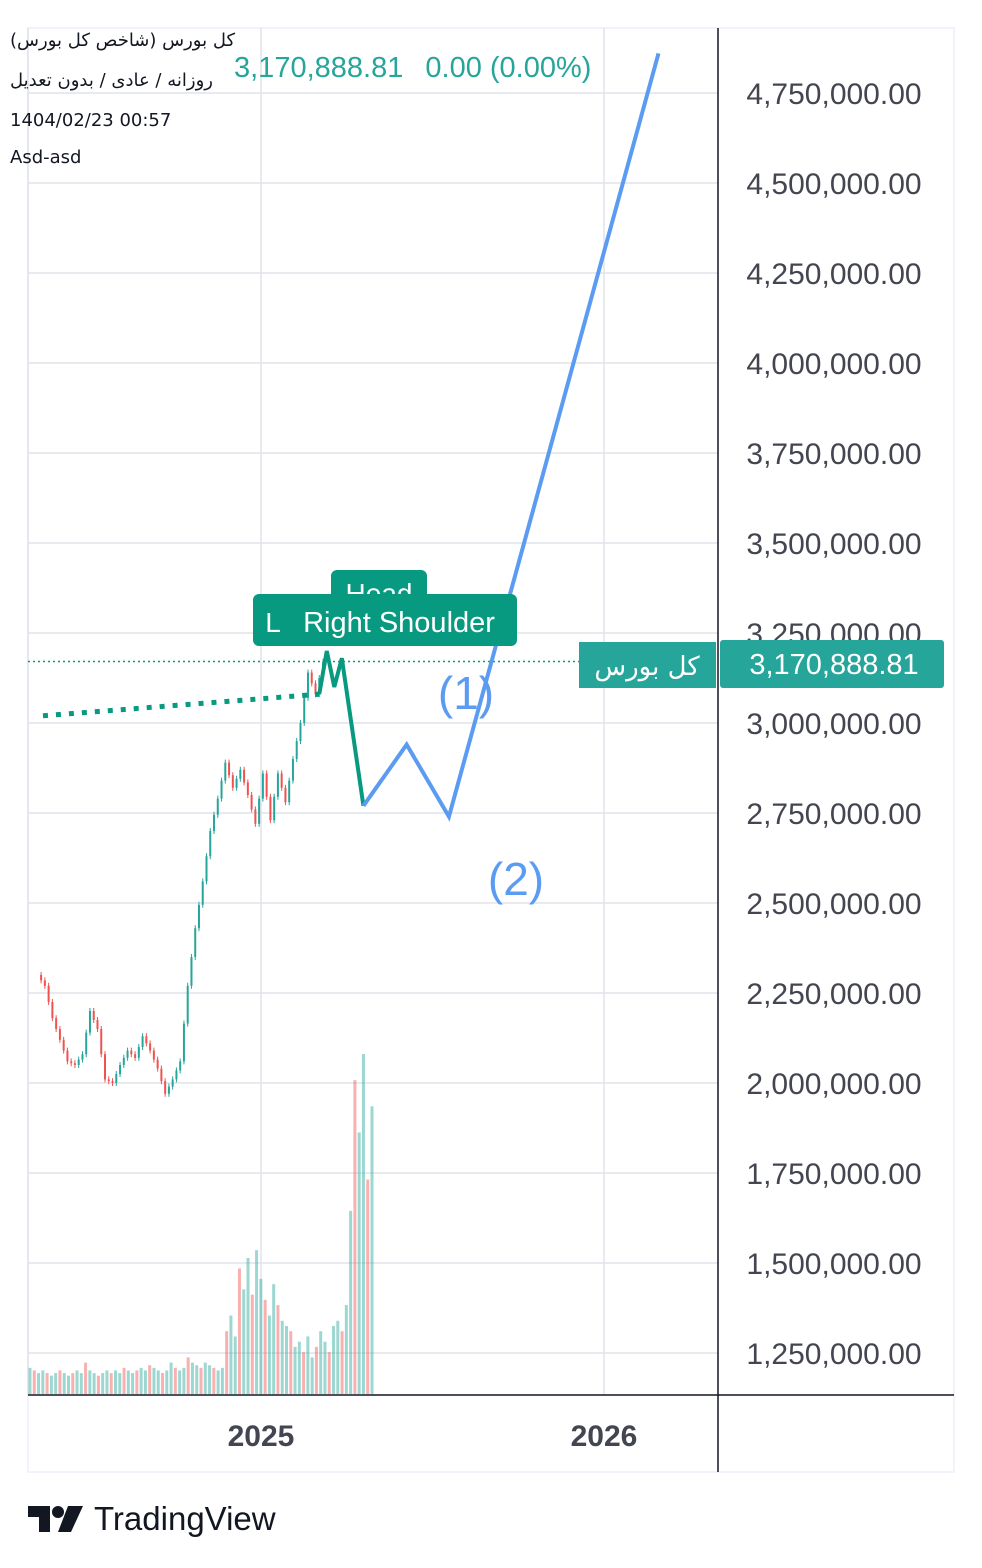 The width and height of the screenshot is (982, 1568). Describe the element at coordinates (433, 1436) in the screenshot. I see `time-axis: 2025 2026` at that location.